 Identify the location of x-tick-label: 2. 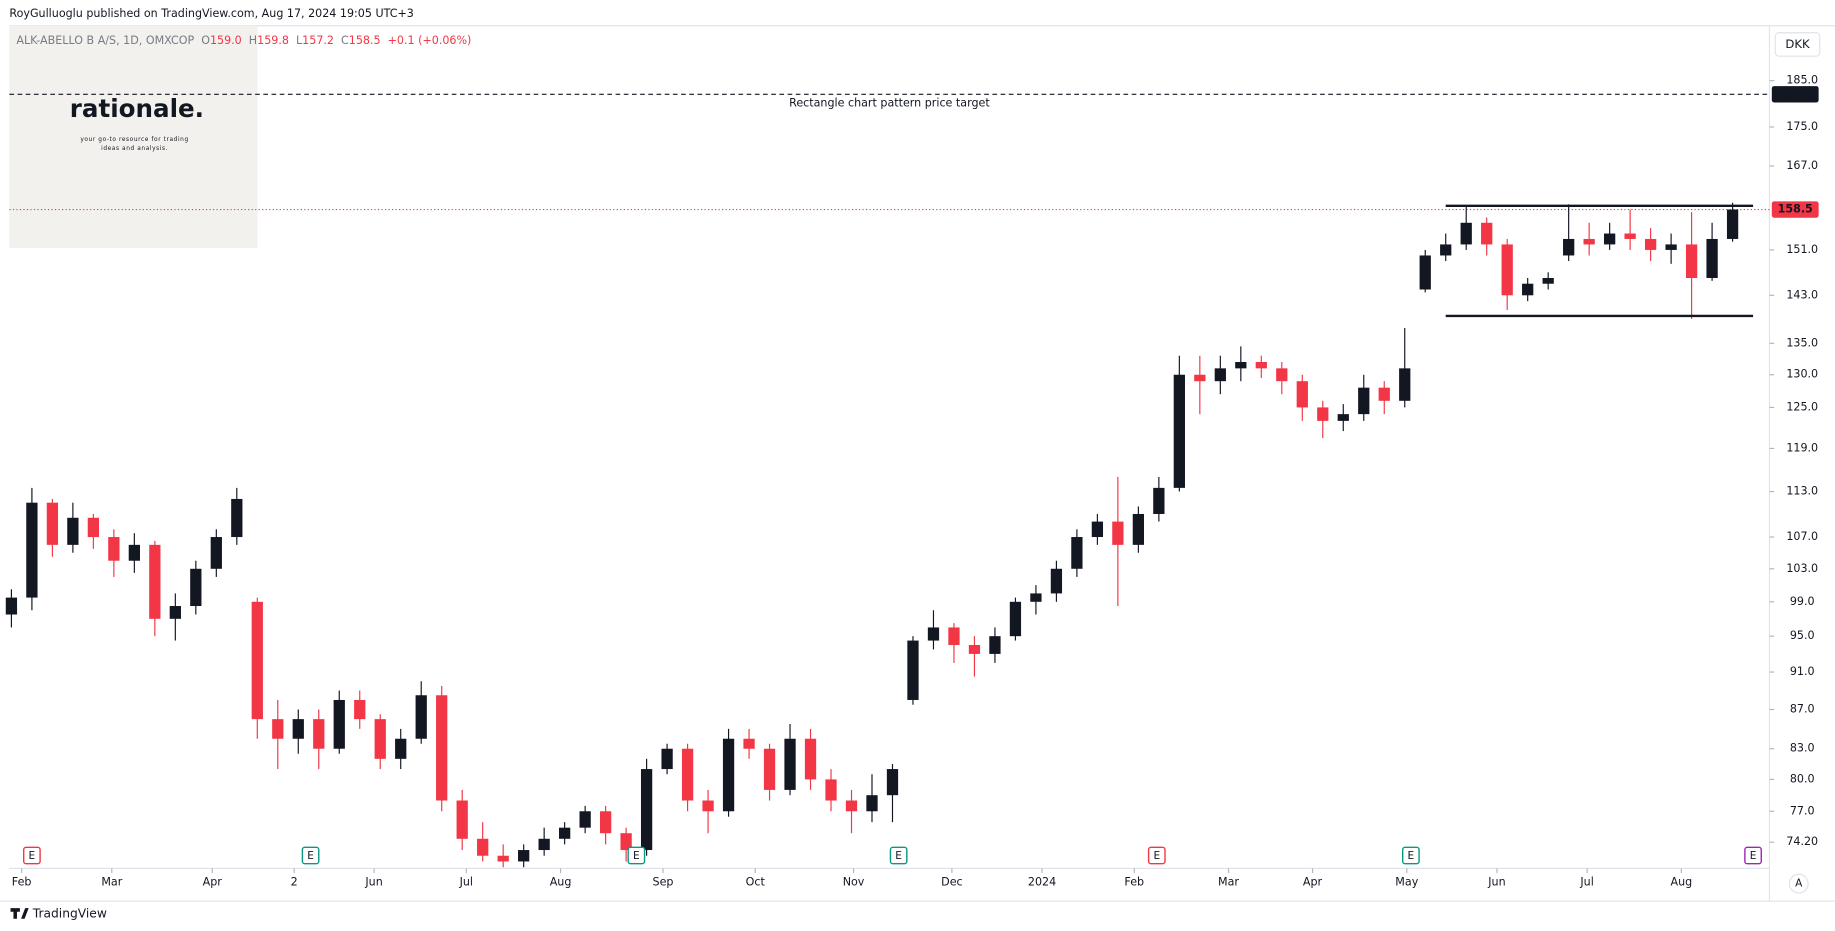
(294, 881).